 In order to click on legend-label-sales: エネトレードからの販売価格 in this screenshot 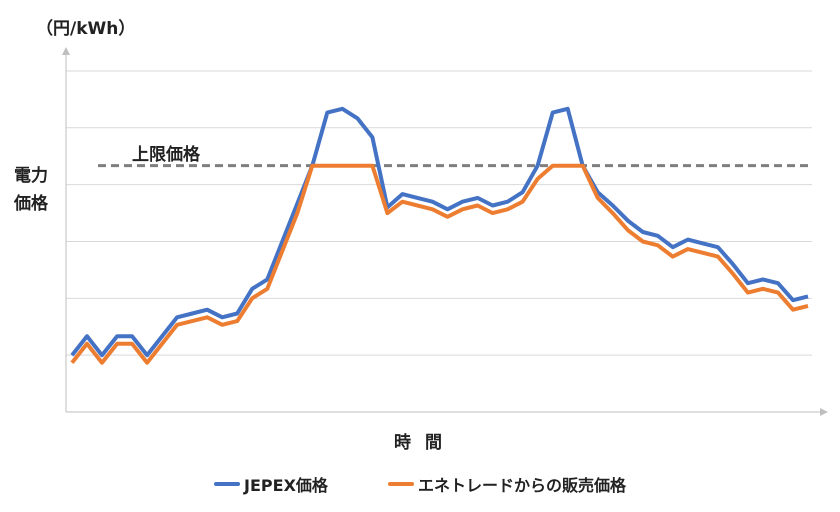, I will do `click(521, 485)`.